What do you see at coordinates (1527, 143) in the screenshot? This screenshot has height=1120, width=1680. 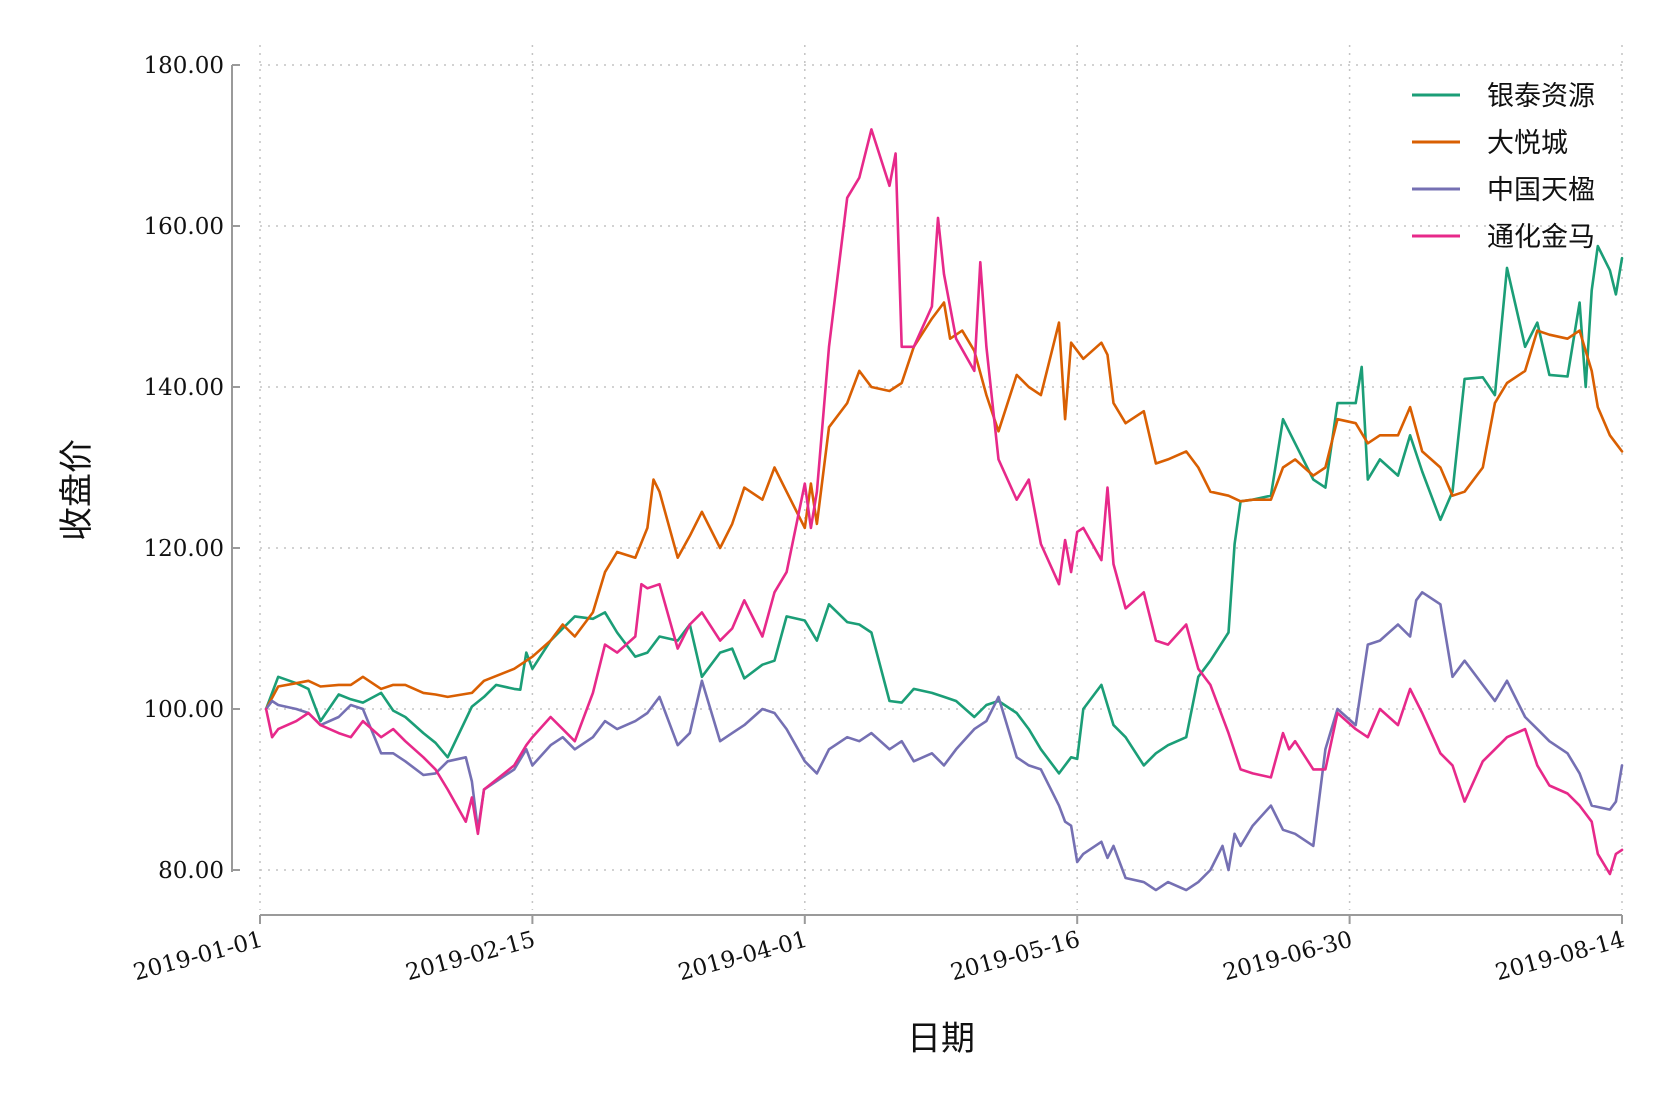 I see `legend-label: 大悦城` at bounding box center [1527, 143].